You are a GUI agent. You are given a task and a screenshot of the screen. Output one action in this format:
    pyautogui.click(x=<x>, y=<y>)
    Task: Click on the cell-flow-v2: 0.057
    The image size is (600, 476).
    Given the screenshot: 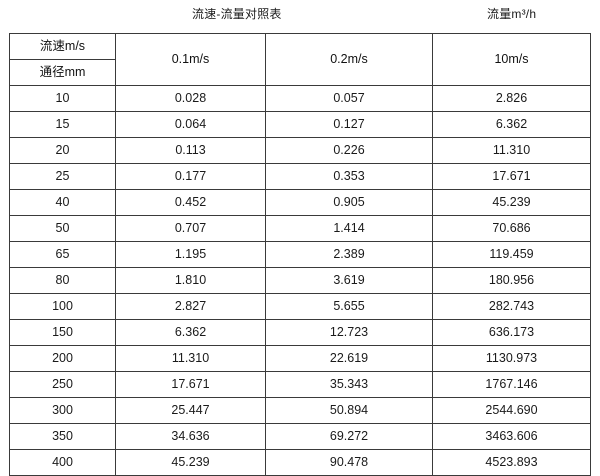 What is the action you would take?
    pyautogui.click(x=349, y=98)
    